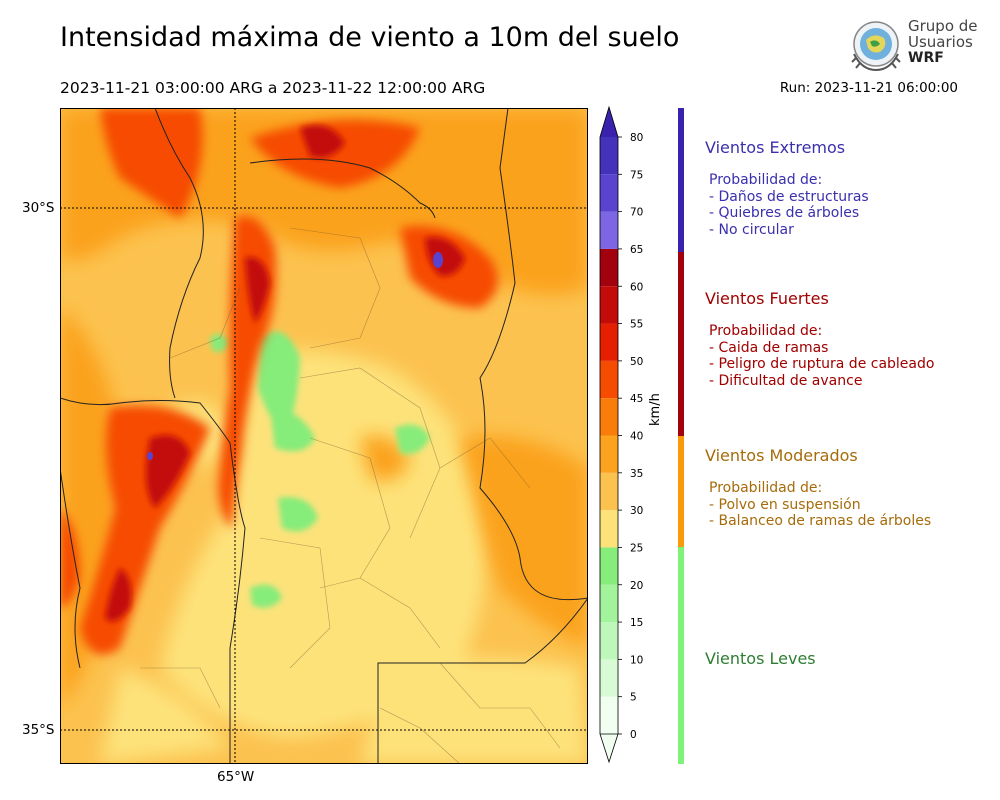 This screenshot has width=1000, height=800. I want to click on colorbar-scale: 0 5 10 15 20 25 30 35 40 45 50 55 60 65 70 75 80, so click(621, 434).